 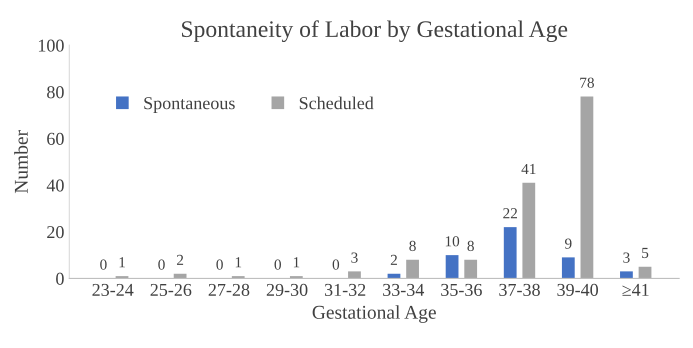 I want to click on x-tick-label: 33-34, so click(x=403, y=290).